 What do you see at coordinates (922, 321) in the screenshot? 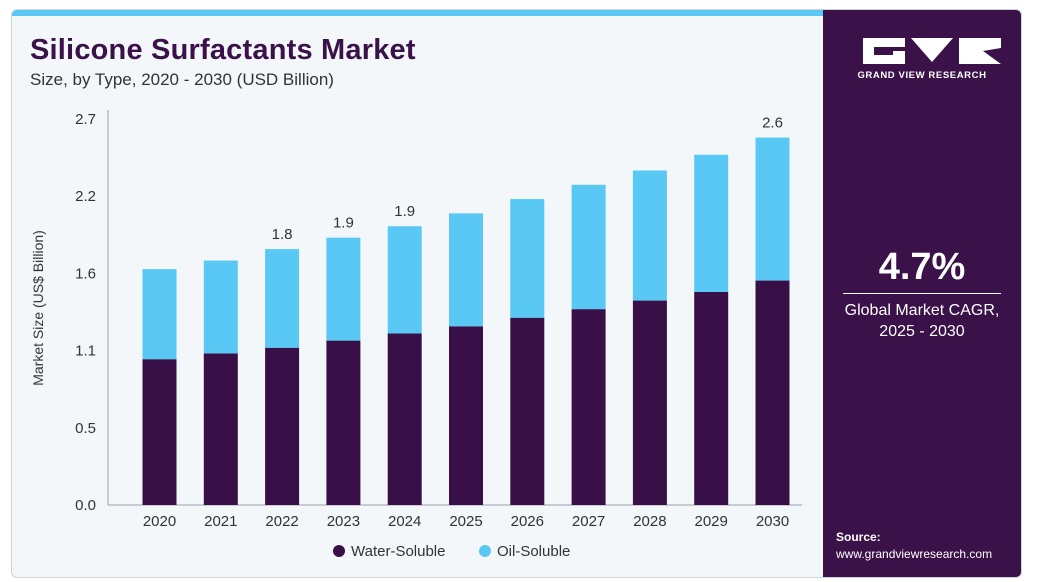
I see `cagr-label: Global Market CAGR, 2025 - 2030` at bounding box center [922, 321].